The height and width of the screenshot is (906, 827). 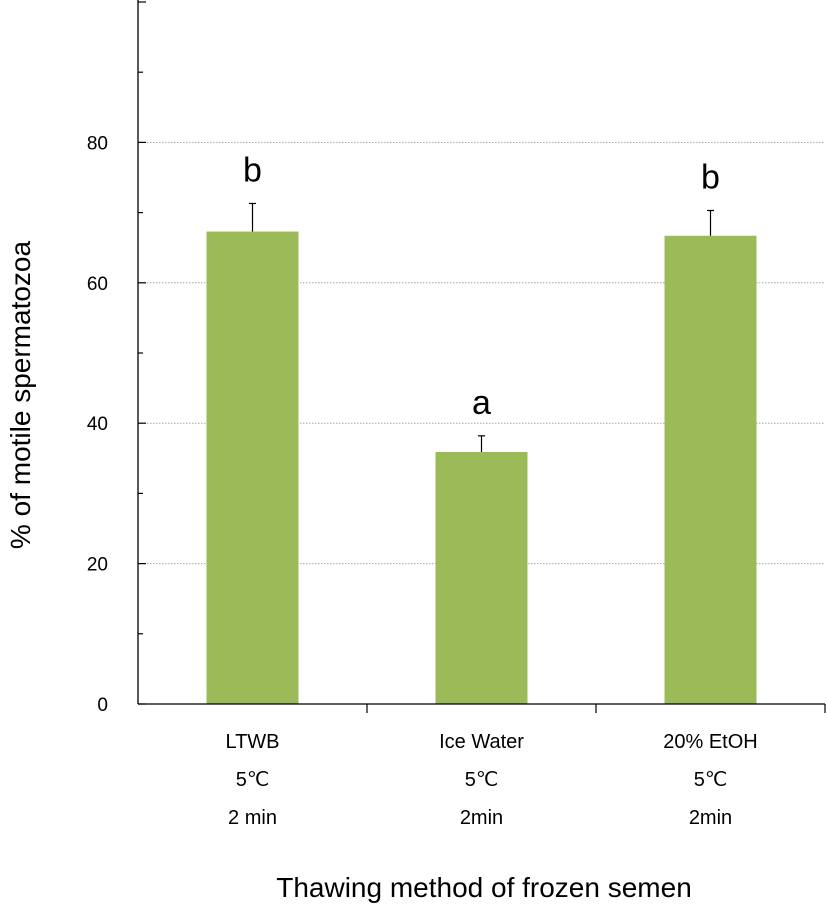 What do you see at coordinates (710, 177) in the screenshot?
I see `significance-label-3: b` at bounding box center [710, 177].